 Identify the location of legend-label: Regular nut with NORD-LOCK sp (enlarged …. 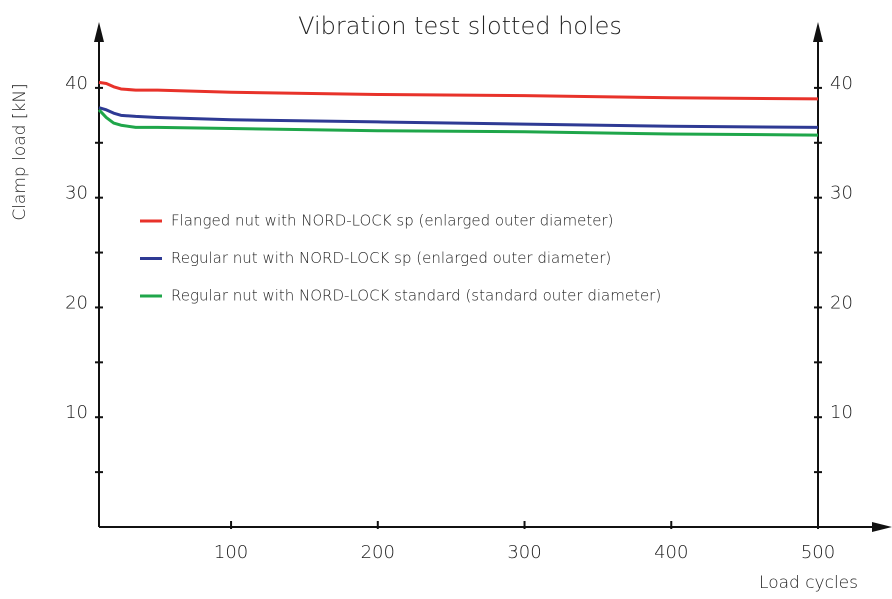
(391, 258).